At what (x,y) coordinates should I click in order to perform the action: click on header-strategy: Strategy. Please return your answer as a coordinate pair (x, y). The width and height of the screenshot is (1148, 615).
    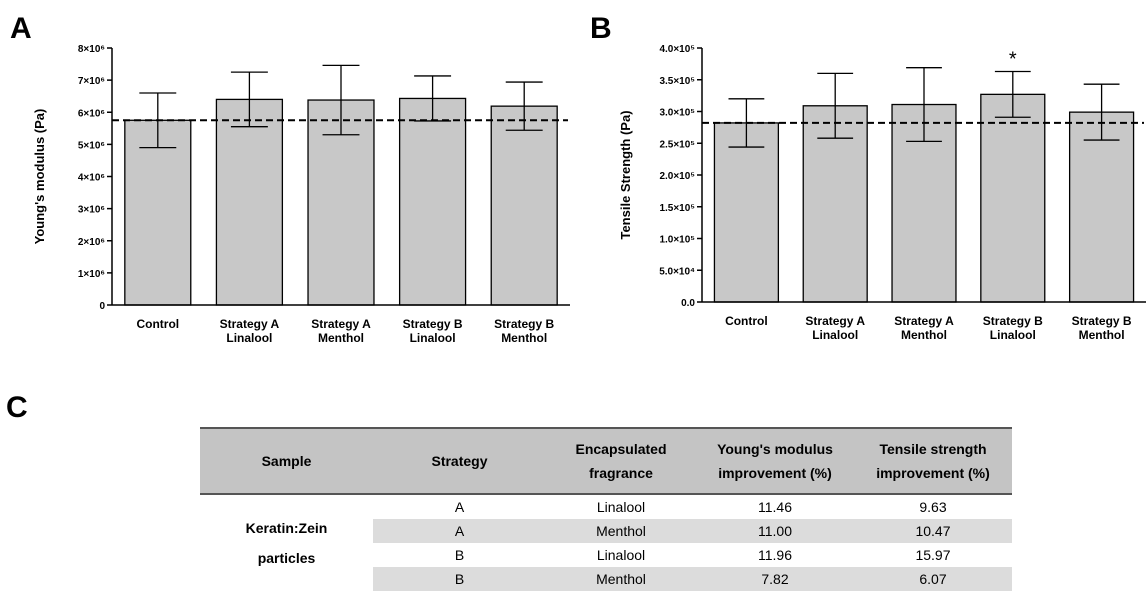
    Looking at the image, I should click on (459, 461).